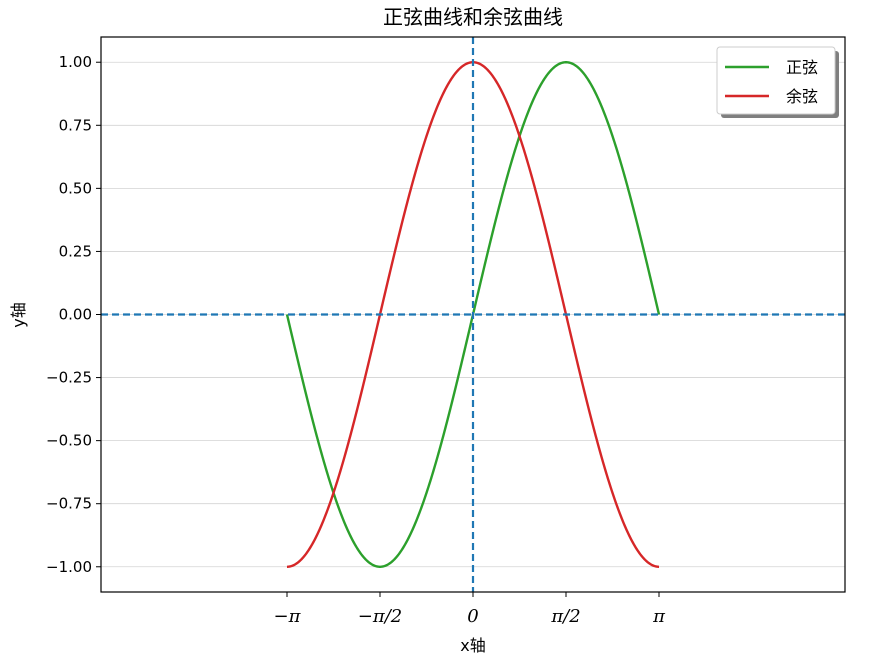  What do you see at coordinates (18, 314) in the screenshot?
I see `y-axis-label: y轴` at bounding box center [18, 314].